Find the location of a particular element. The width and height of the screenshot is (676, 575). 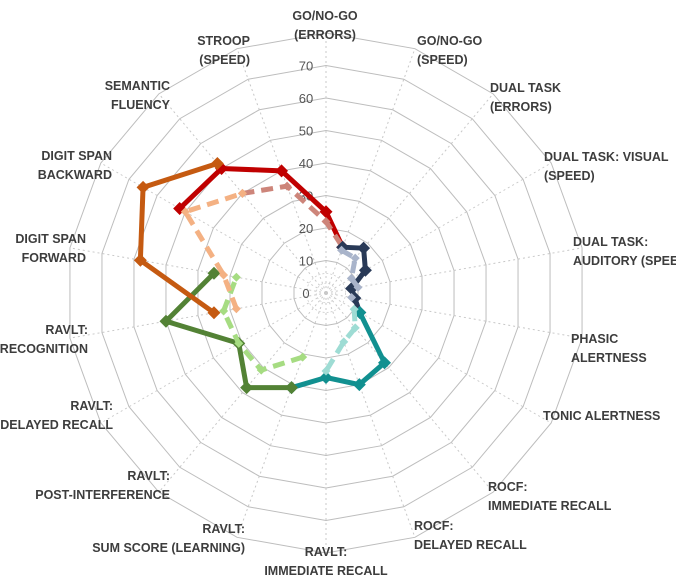

axis-label-15: BACKWARD is located at coordinates (75, 175).